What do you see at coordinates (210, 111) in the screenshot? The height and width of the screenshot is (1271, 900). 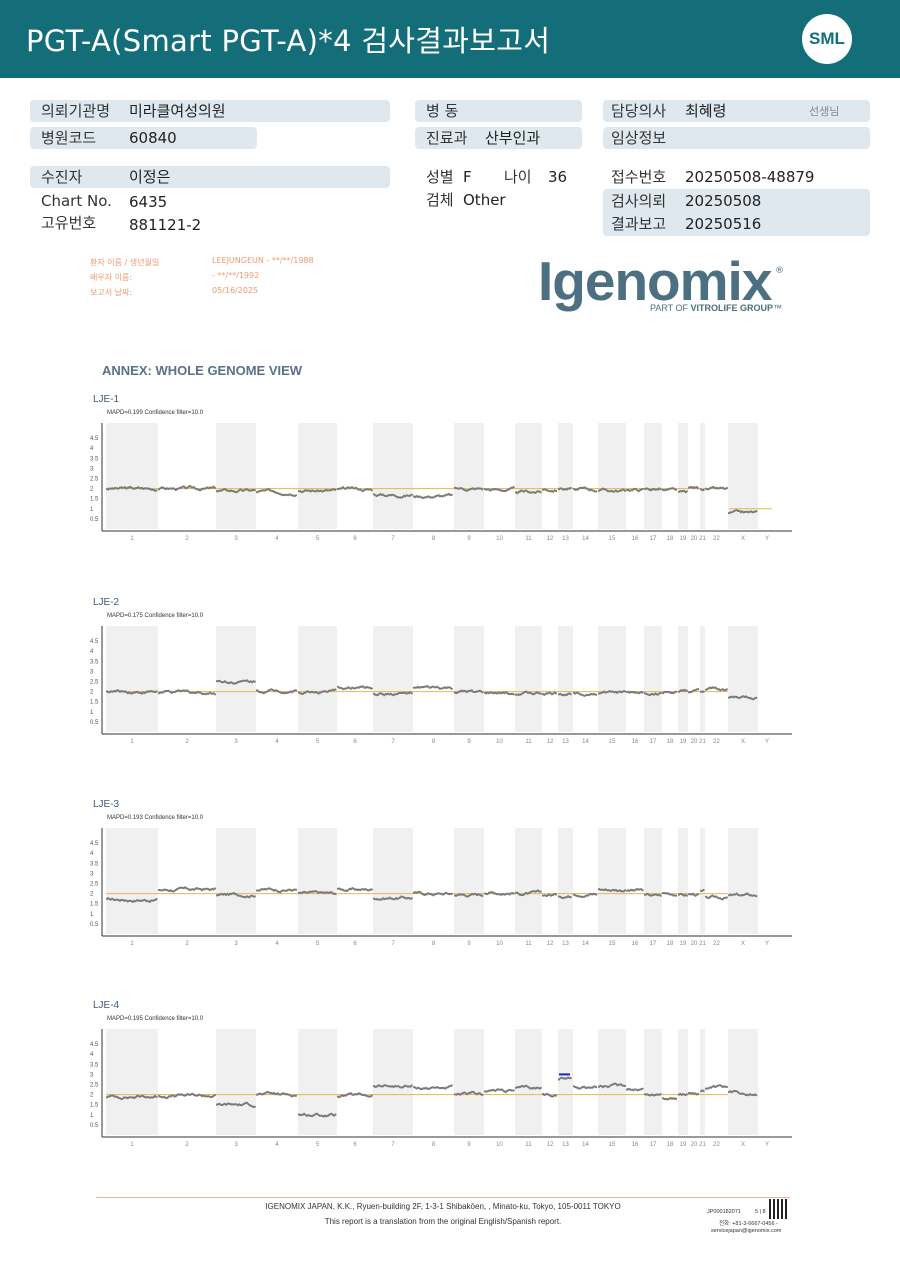 I see `institution-box` at bounding box center [210, 111].